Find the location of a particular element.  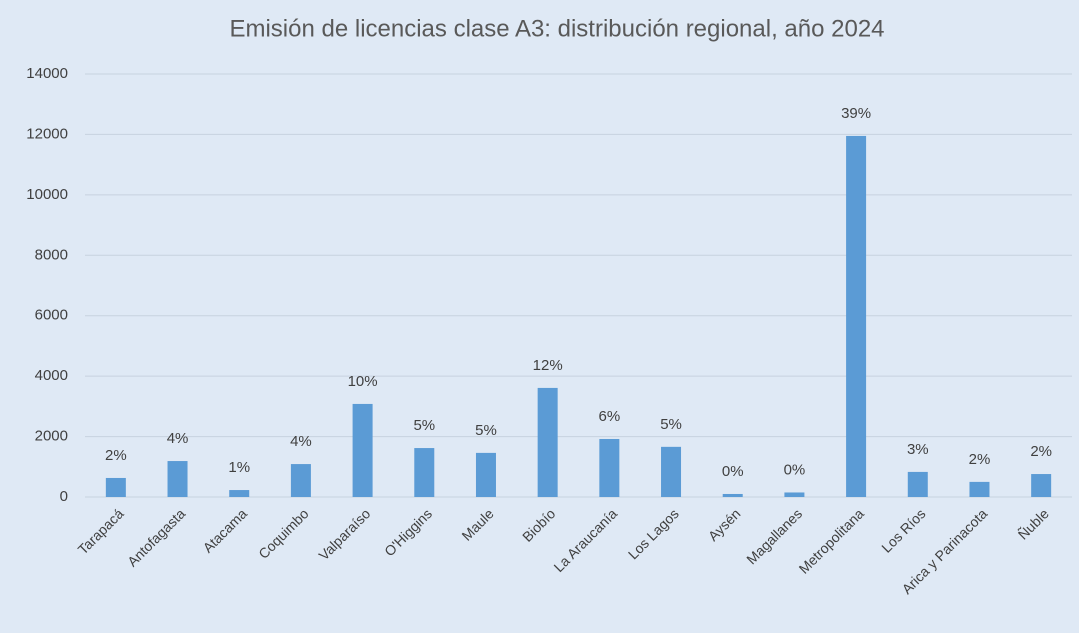

y-tick-label: 2000 is located at coordinates (51, 436).